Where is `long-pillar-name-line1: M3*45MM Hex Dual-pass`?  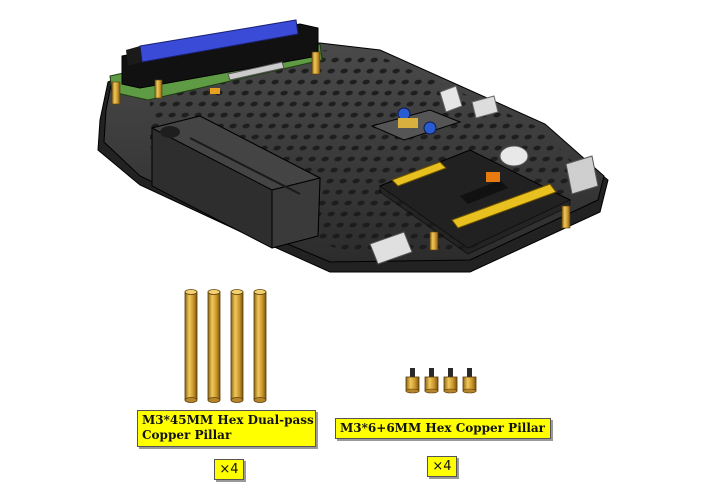
long-pillar-name-line1: M3*45MM Hex Dual-pass is located at coordinates (228, 420).